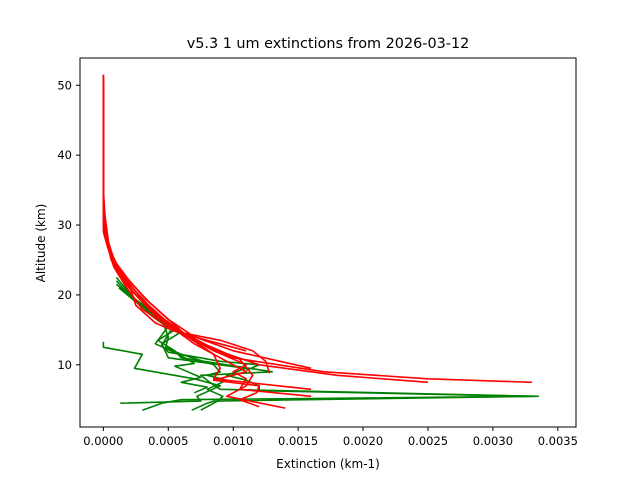 This screenshot has width=640, height=480. I want to click on x-axis-label: Extinction (km-1), so click(328, 464).